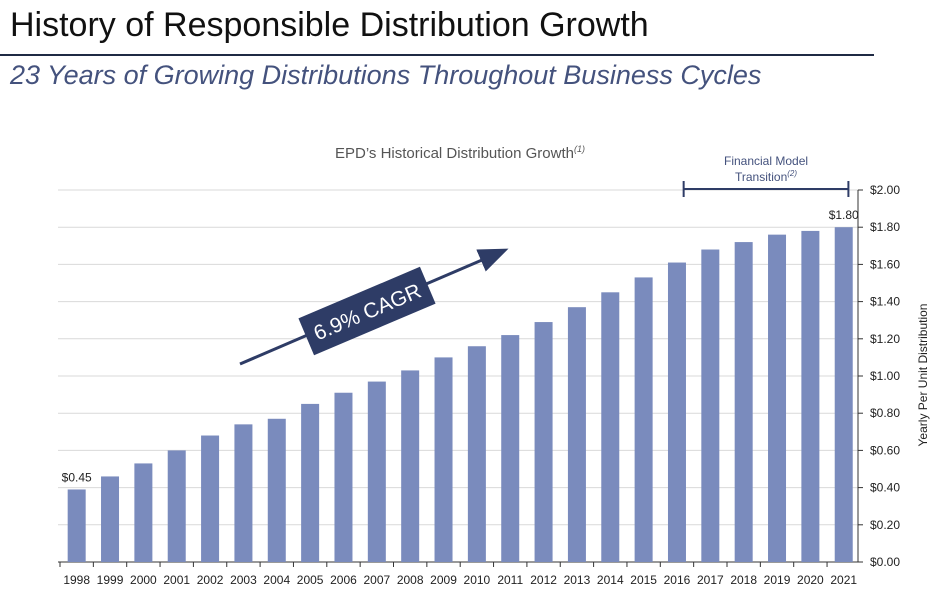  What do you see at coordinates (810, 580) in the screenshot?
I see `x-tick-label: 2020` at bounding box center [810, 580].